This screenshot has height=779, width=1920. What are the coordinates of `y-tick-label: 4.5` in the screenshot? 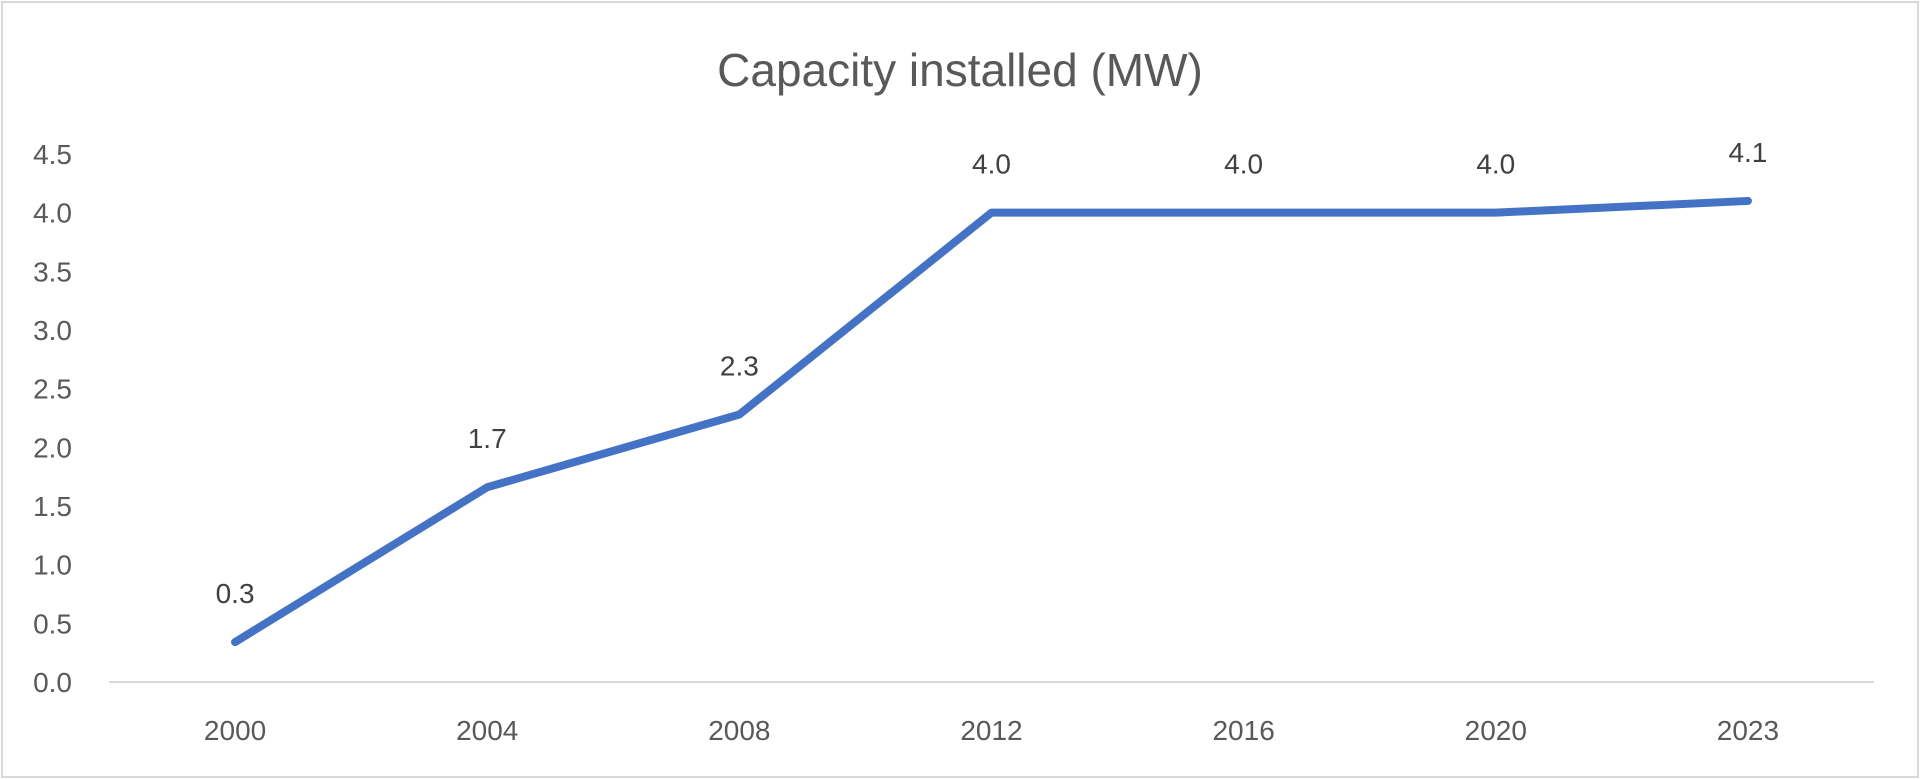 It's located at (52, 154).